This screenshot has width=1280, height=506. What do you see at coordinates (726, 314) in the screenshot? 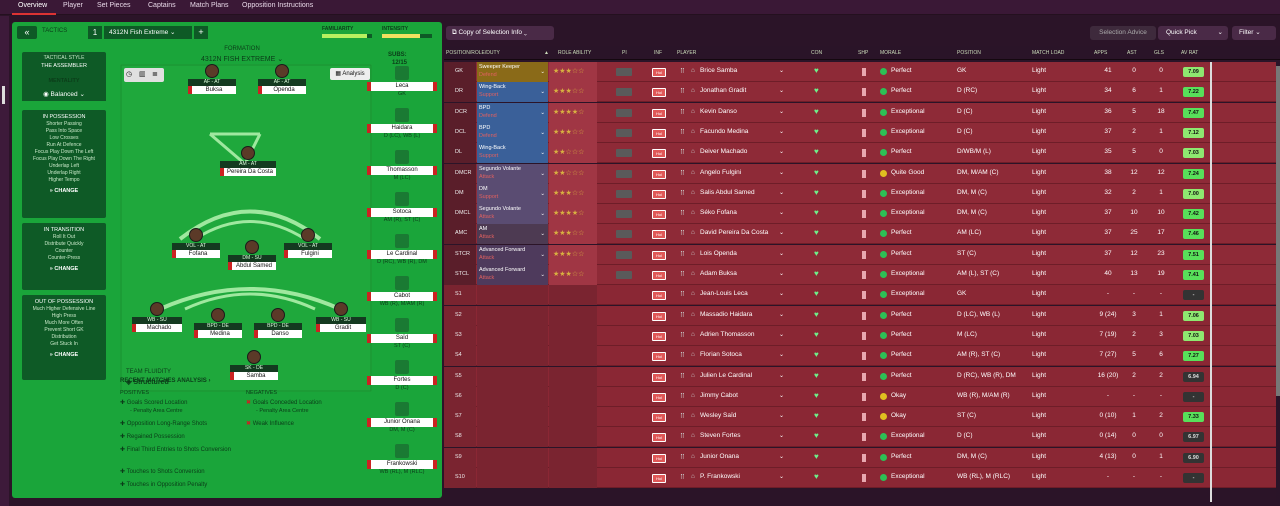
I see `player-name-link: Massadio Haidara` at bounding box center [726, 314].